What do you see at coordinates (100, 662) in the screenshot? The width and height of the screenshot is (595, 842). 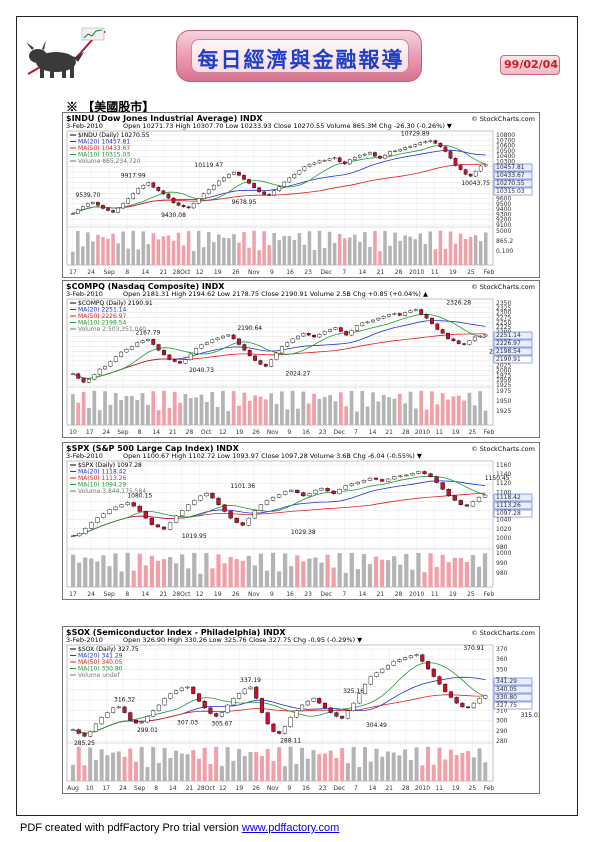 I see `legend-entry: MA(50) 340.05` at bounding box center [100, 662].